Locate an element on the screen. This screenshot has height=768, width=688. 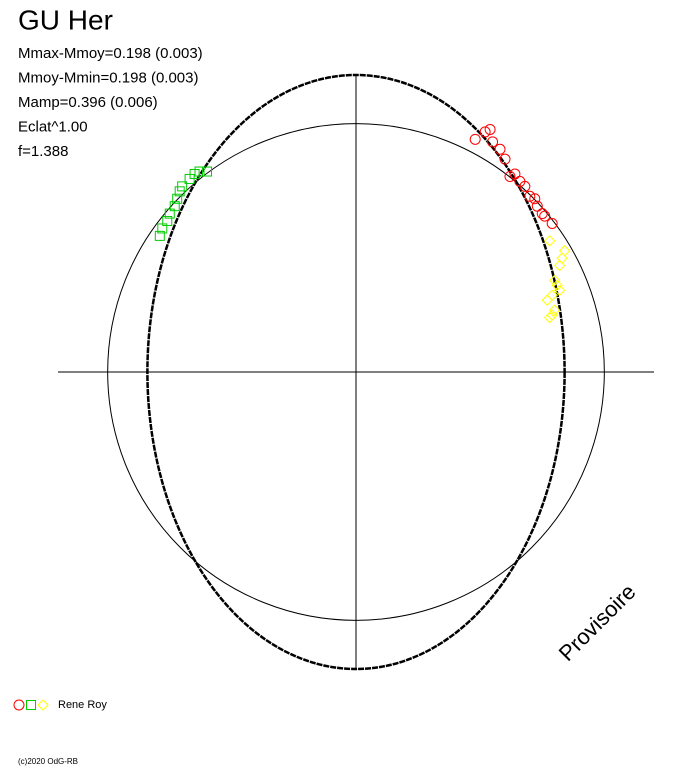
chart-title: GU Her is located at coordinates (65, 19).